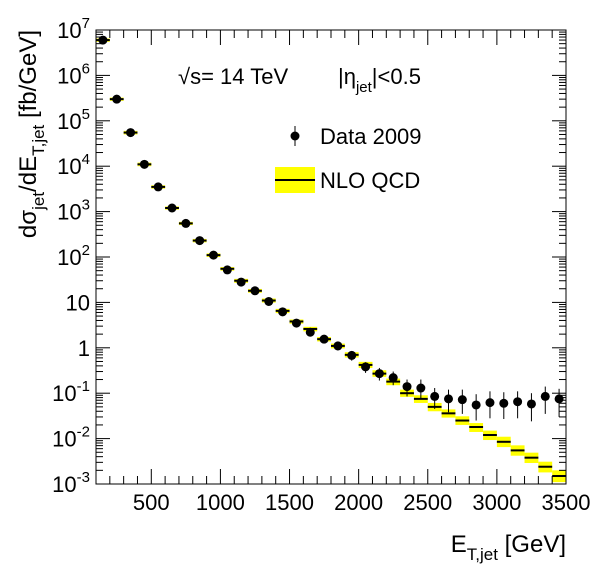 Image resolution: width=596 pixels, height=572 pixels. What do you see at coordinates (508, 547) in the screenshot?
I see `x-axis-title: ET,jet [GeV]` at bounding box center [508, 547].